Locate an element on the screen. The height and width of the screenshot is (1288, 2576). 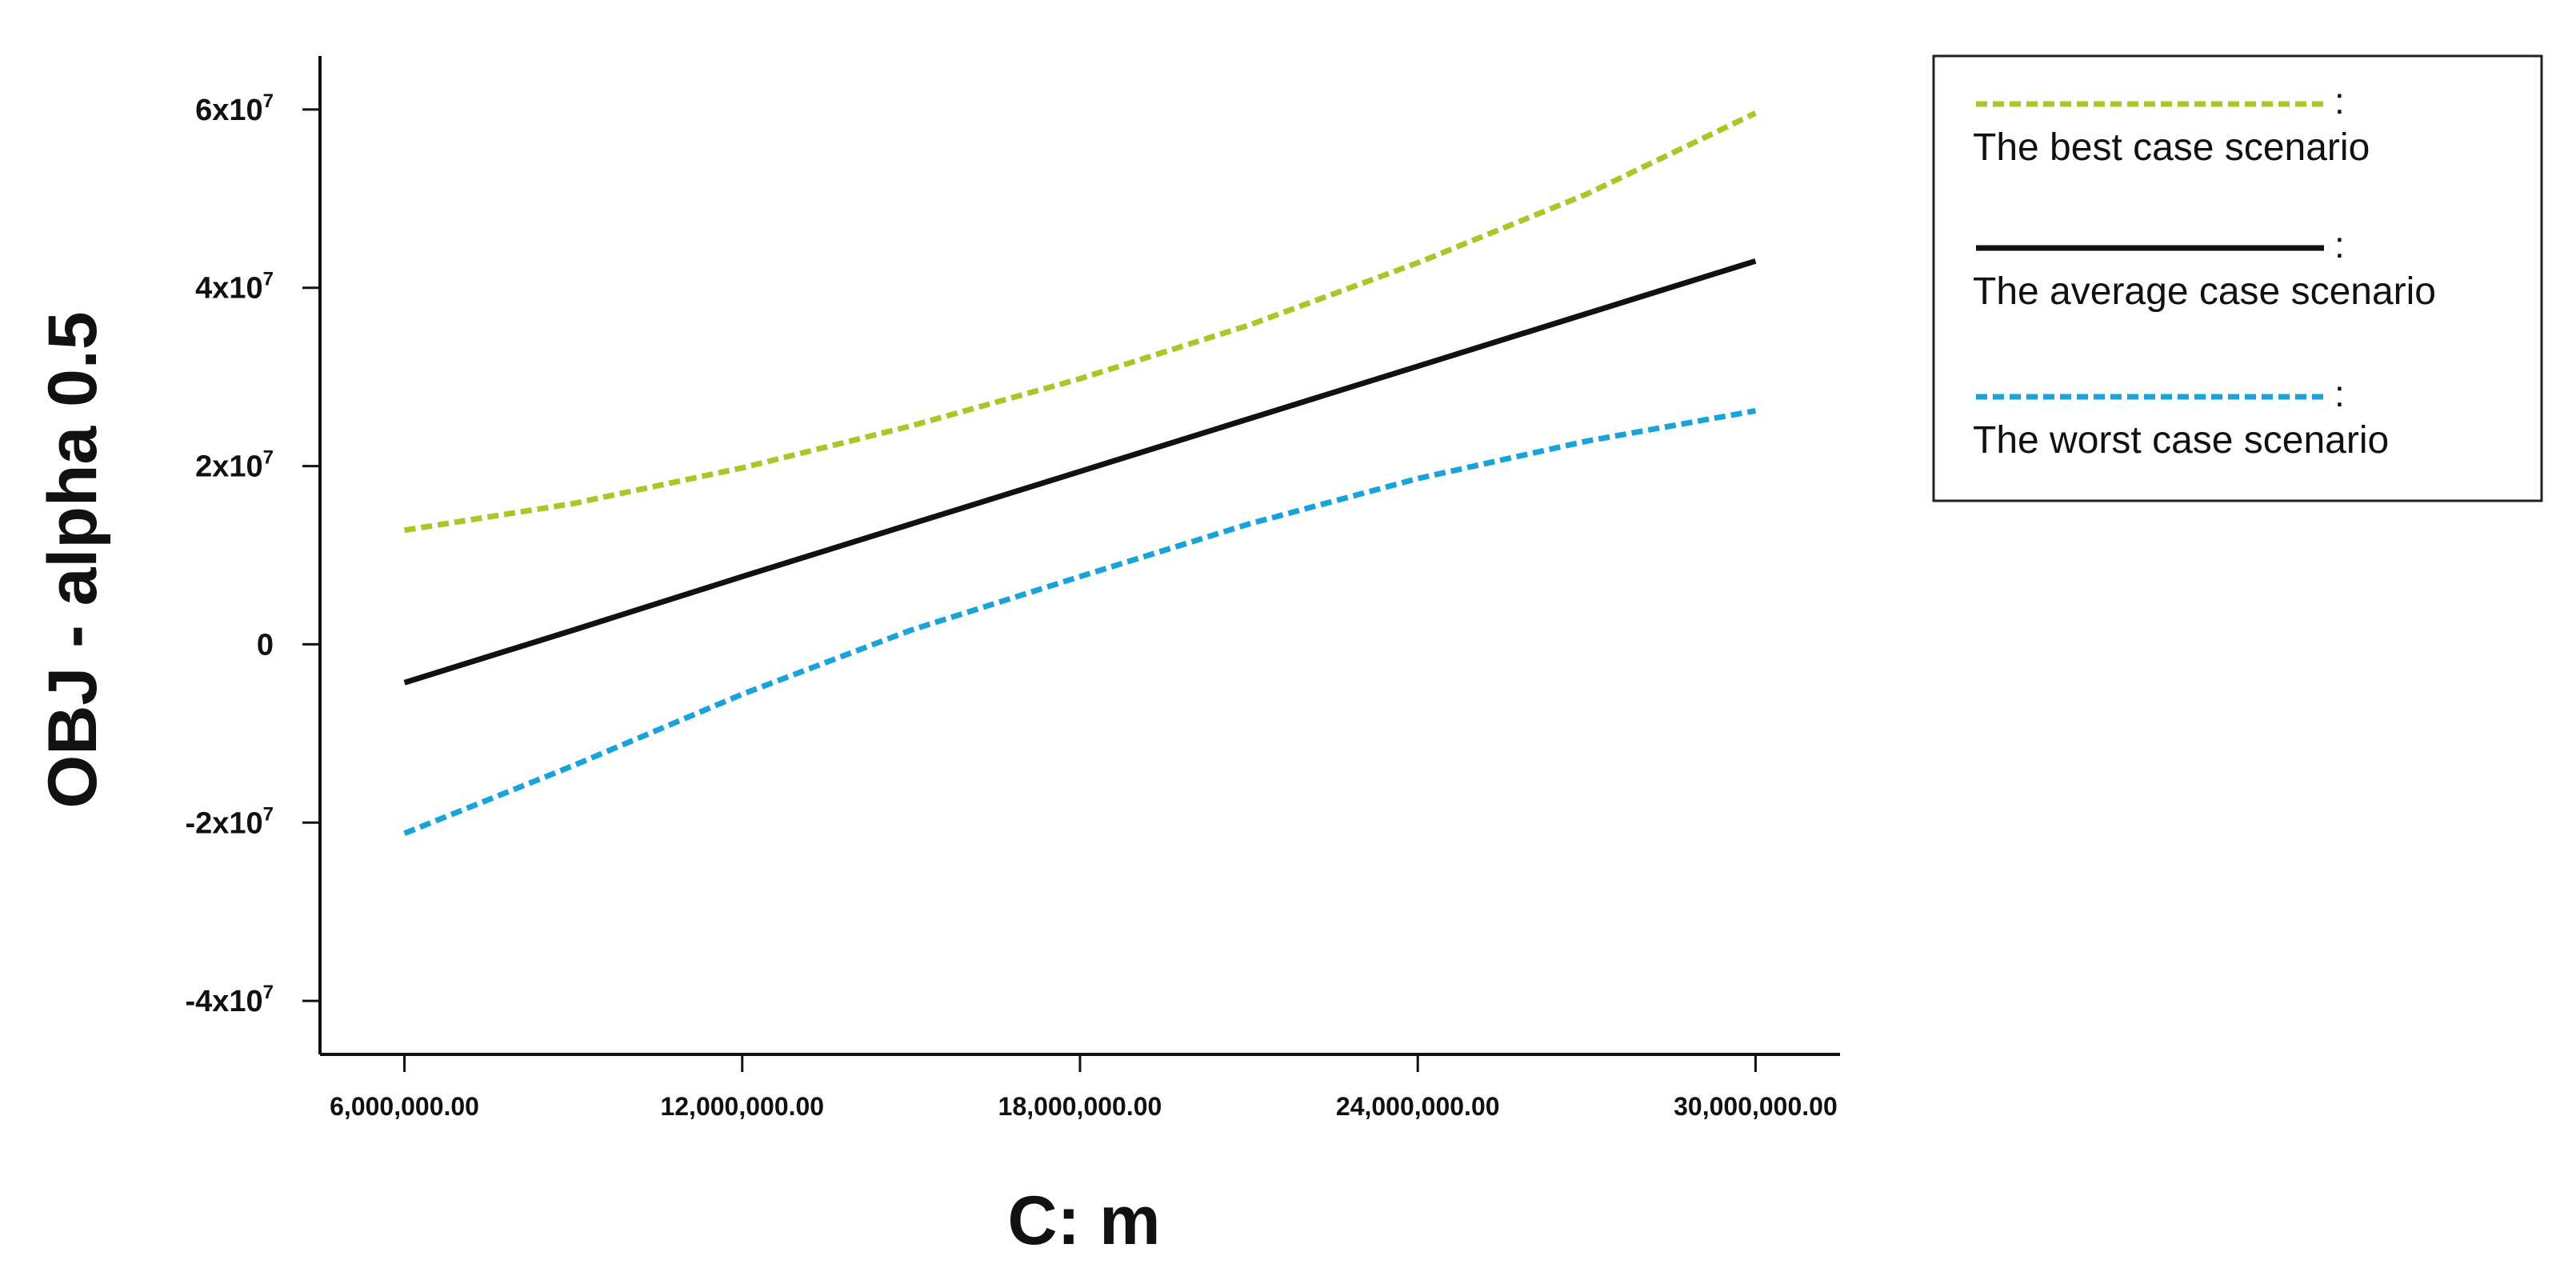
y-tick-label: 4x10⁷ is located at coordinates (234, 287).